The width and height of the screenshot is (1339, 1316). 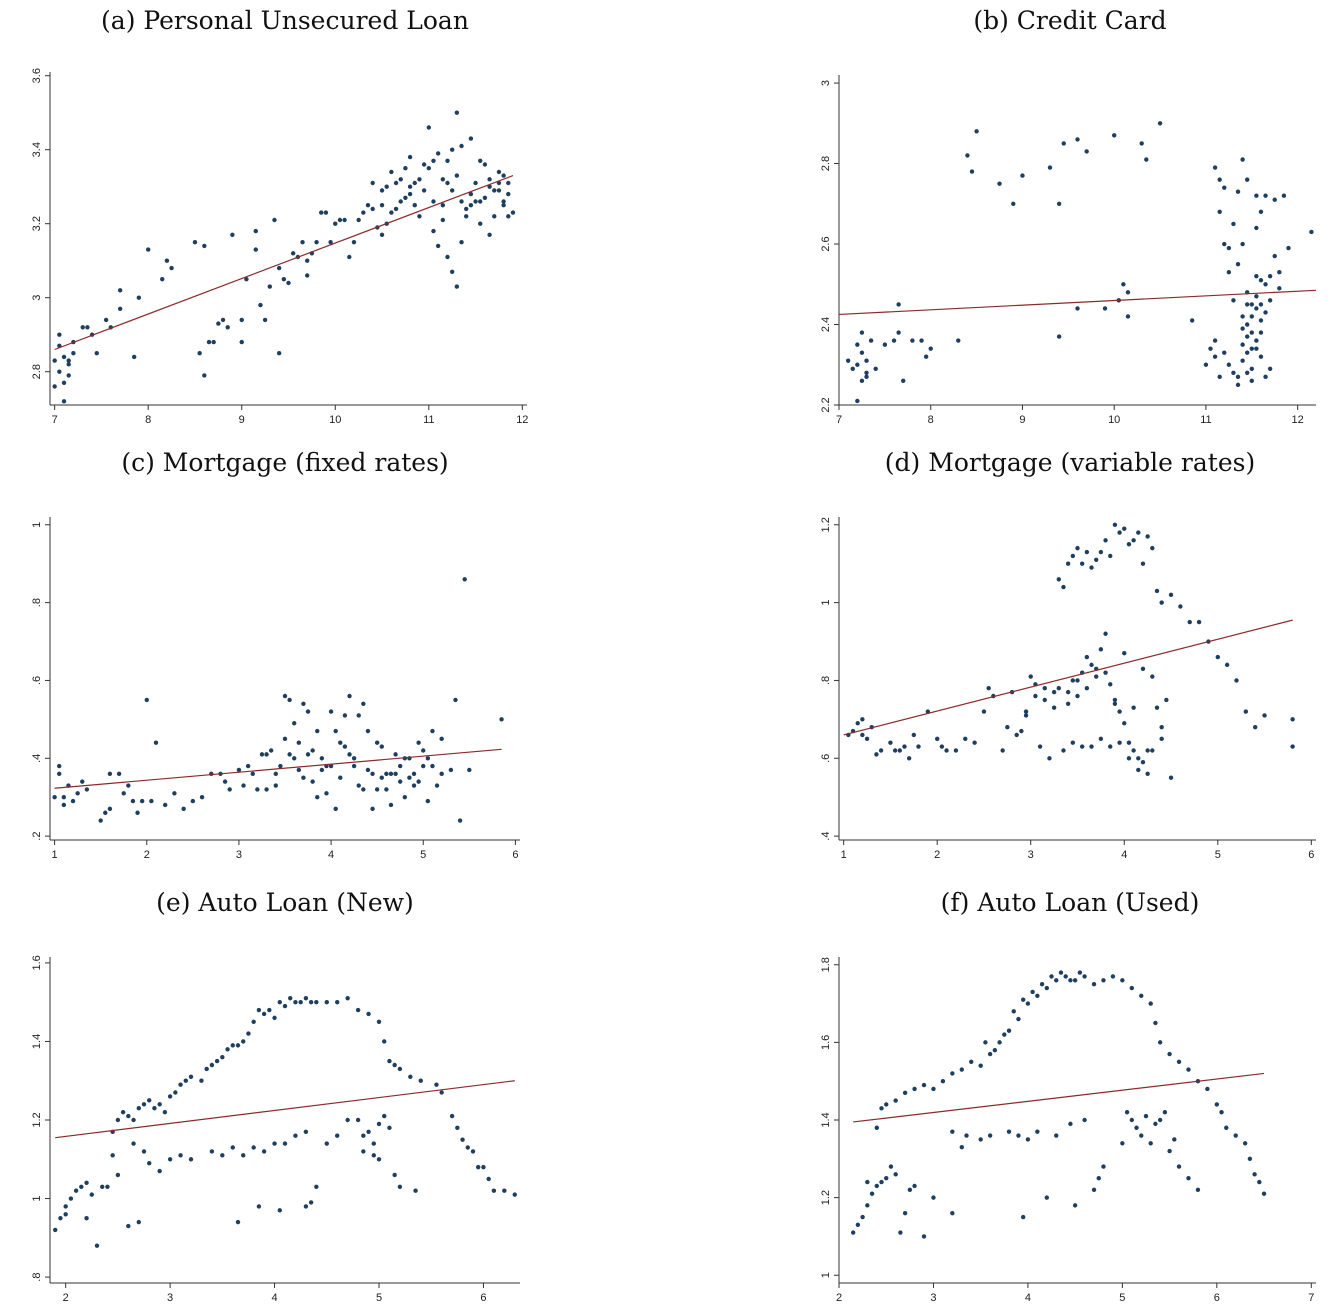 I want to click on panel-b-title: (b) Credit Card, so click(x=1070, y=20).